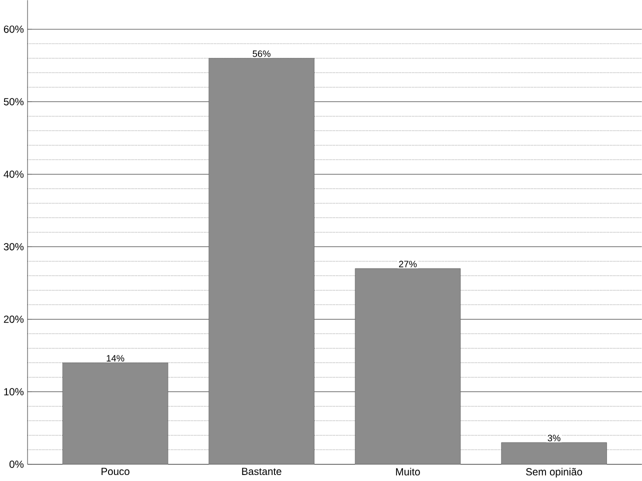  I want to click on data-label: 56%, so click(261, 54).